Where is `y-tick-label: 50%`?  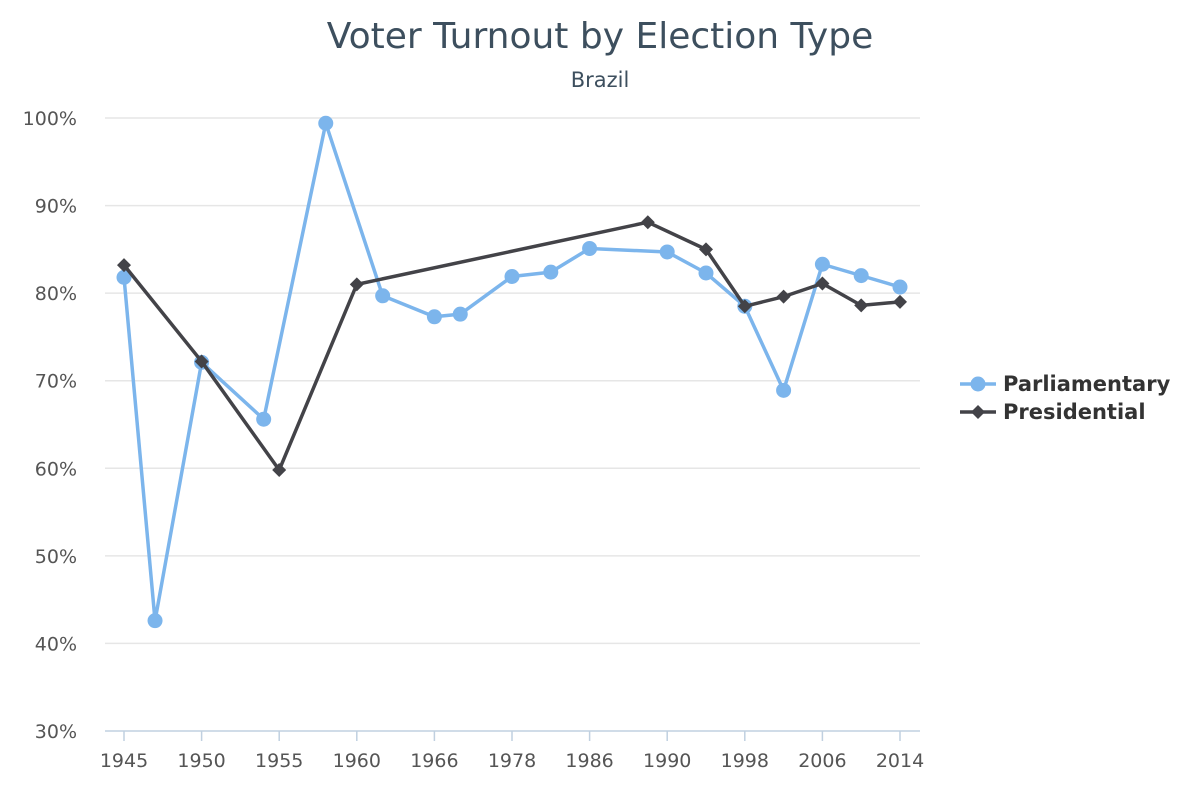
y-tick-label: 50% is located at coordinates (56, 557).